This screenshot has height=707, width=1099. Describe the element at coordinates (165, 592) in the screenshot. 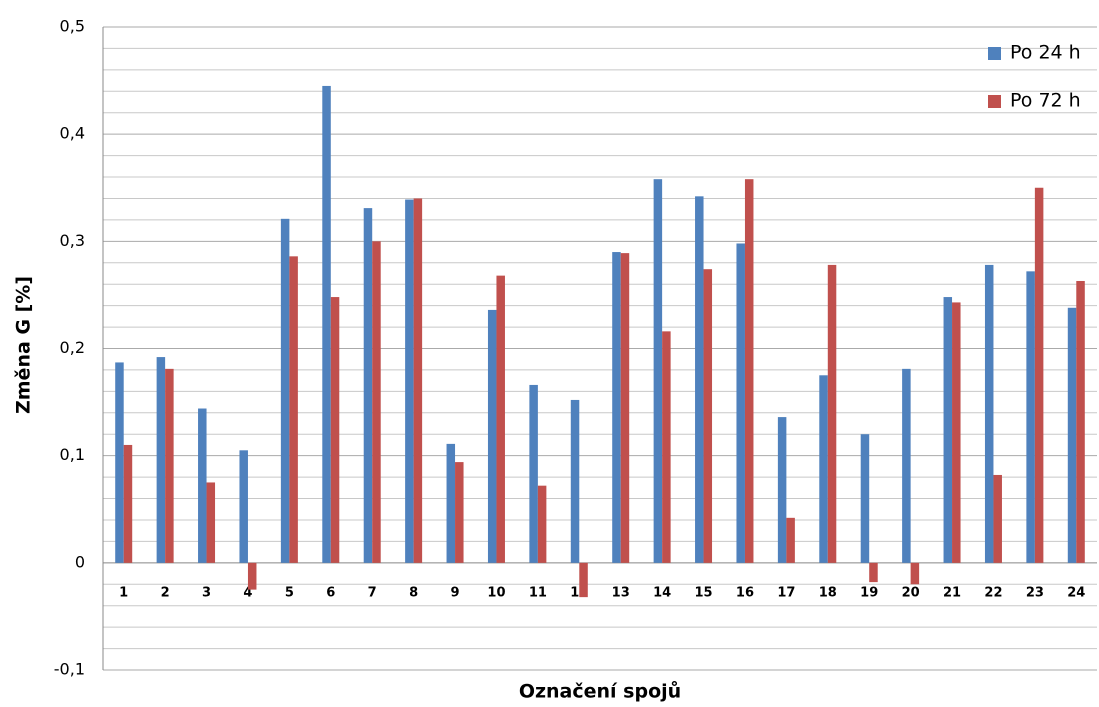

I see `x-tick-label: 2` at that location.